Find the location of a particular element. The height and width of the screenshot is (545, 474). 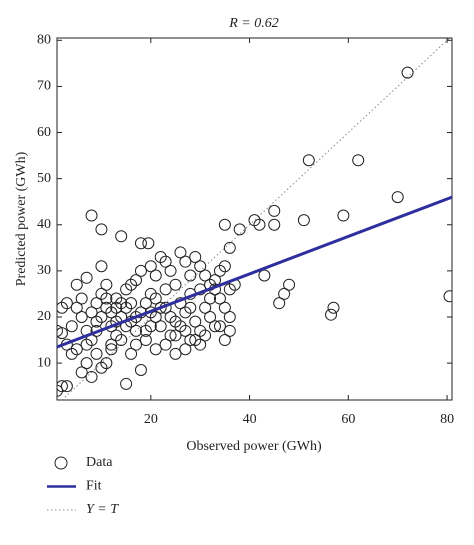

x-axis-label: Observed power (GWh) is located at coordinates (254, 446).